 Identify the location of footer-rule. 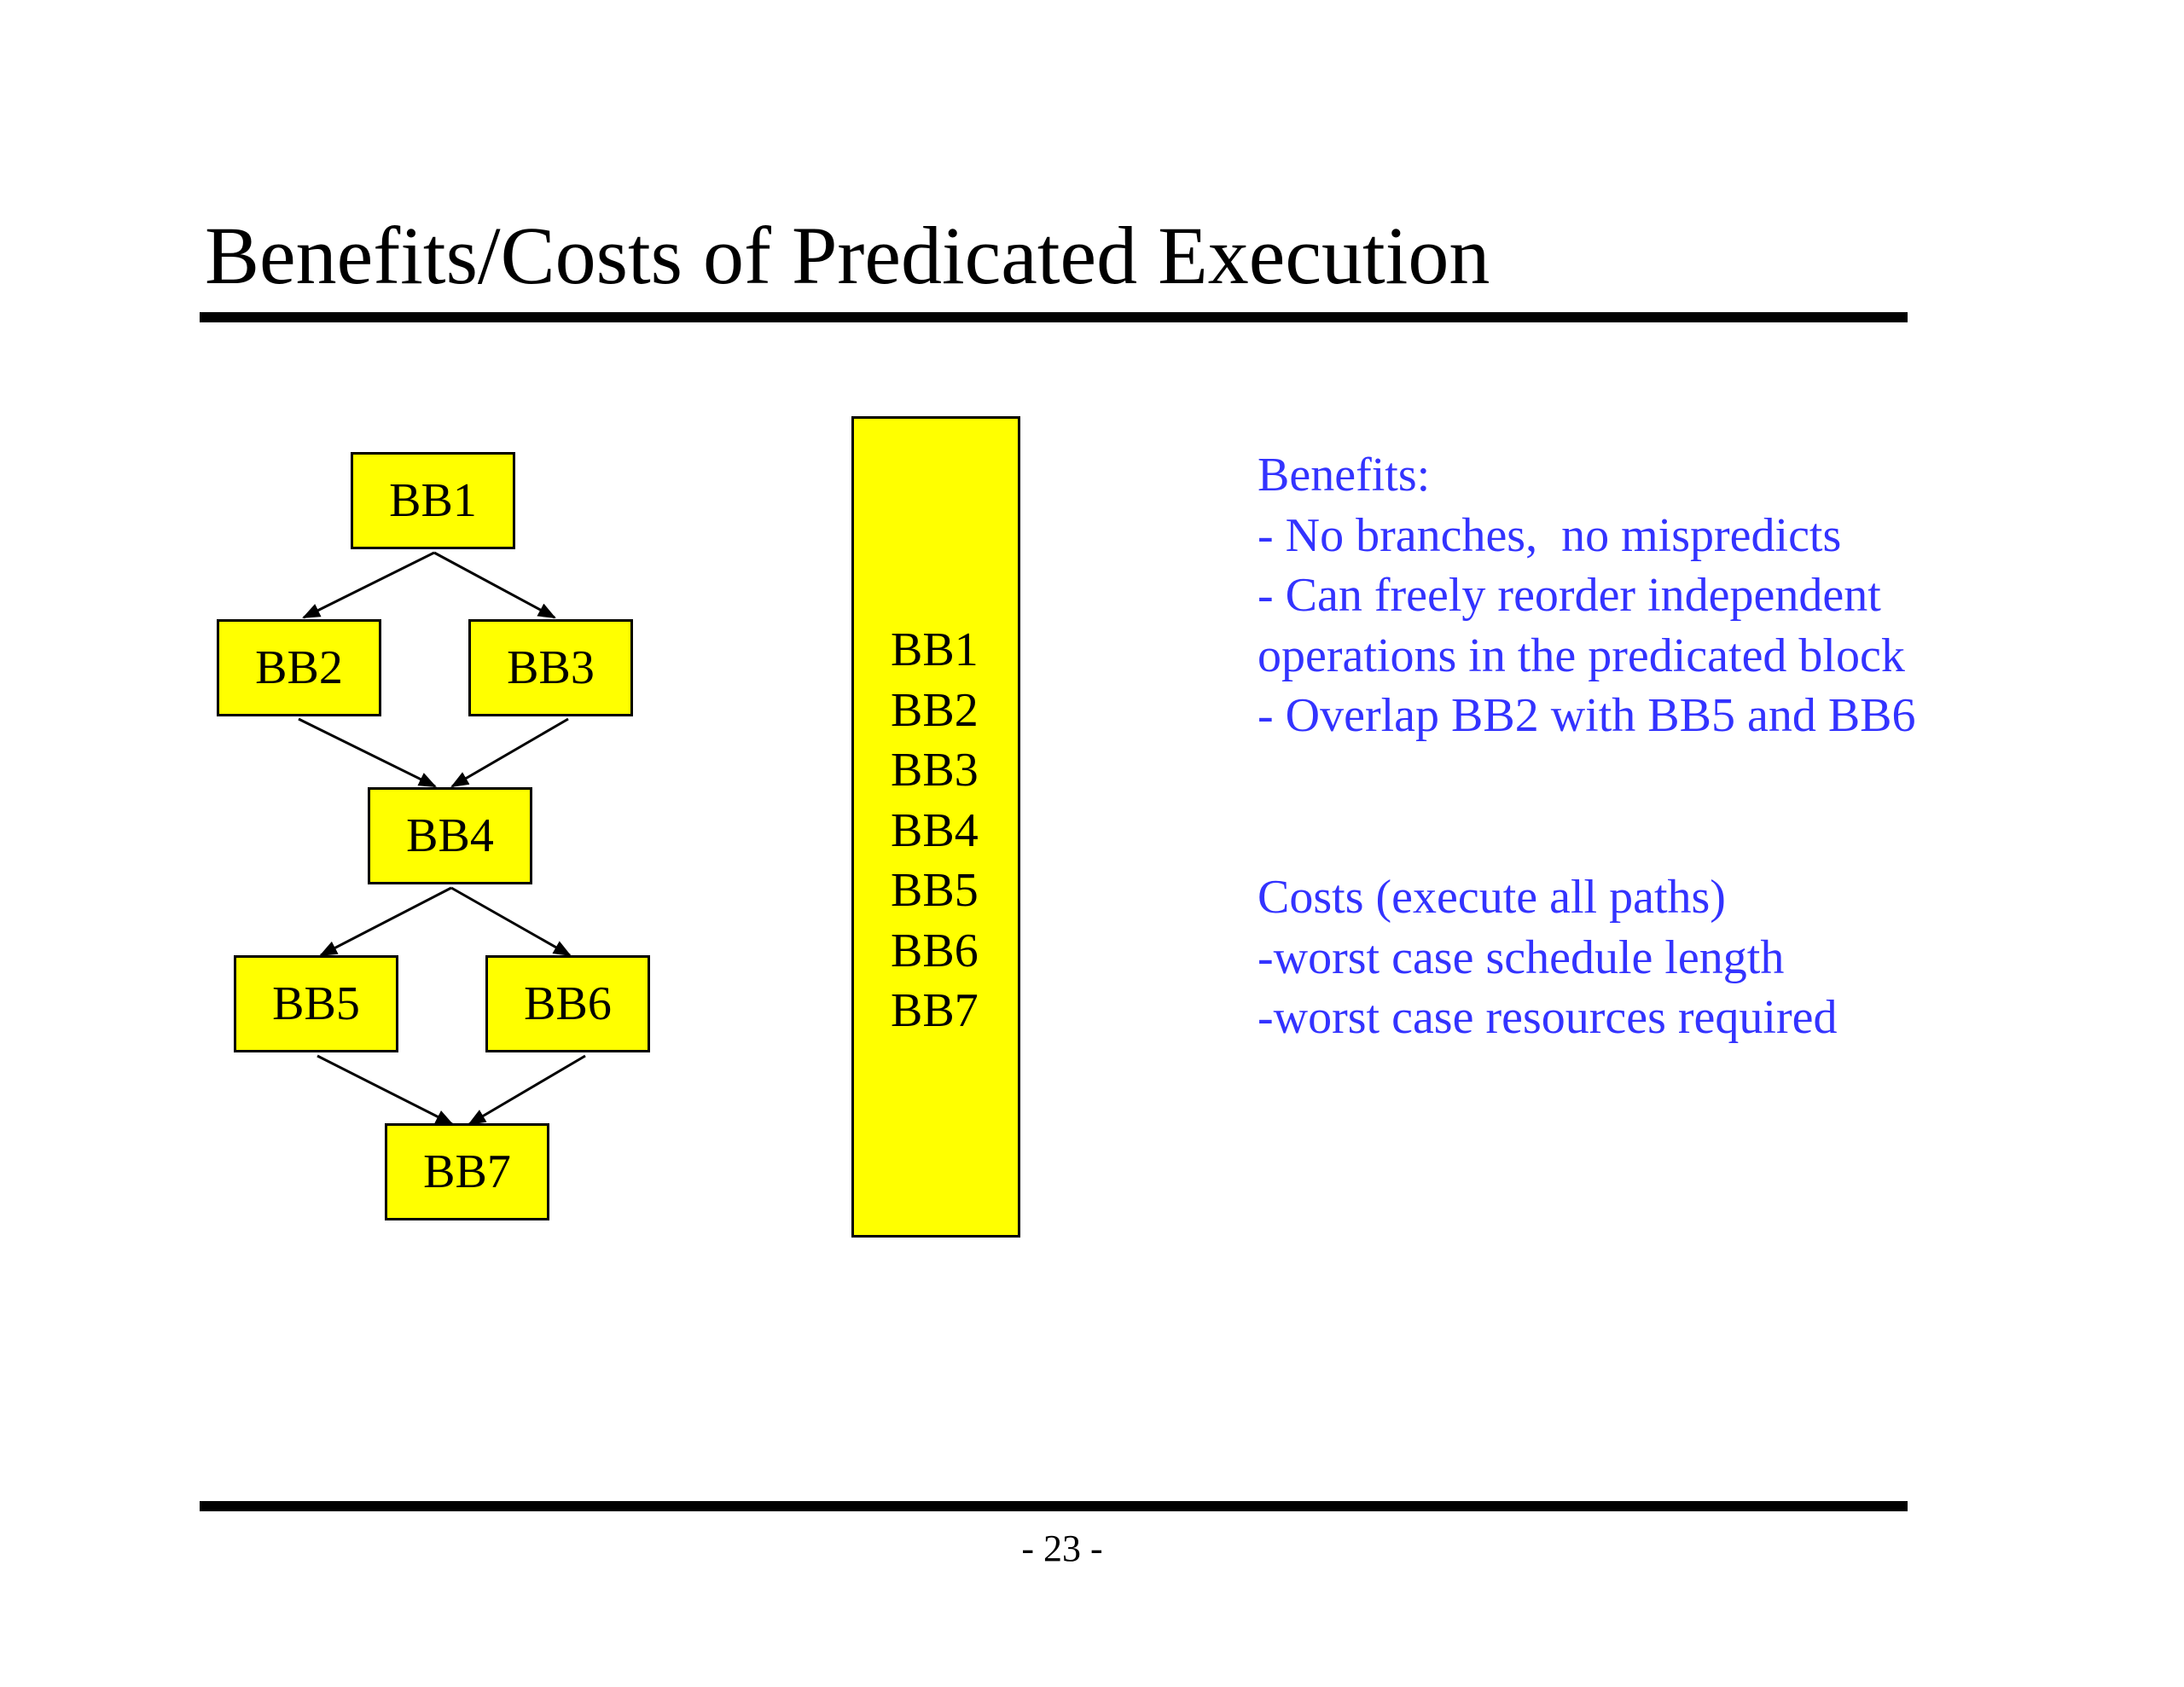
(1054, 1506).